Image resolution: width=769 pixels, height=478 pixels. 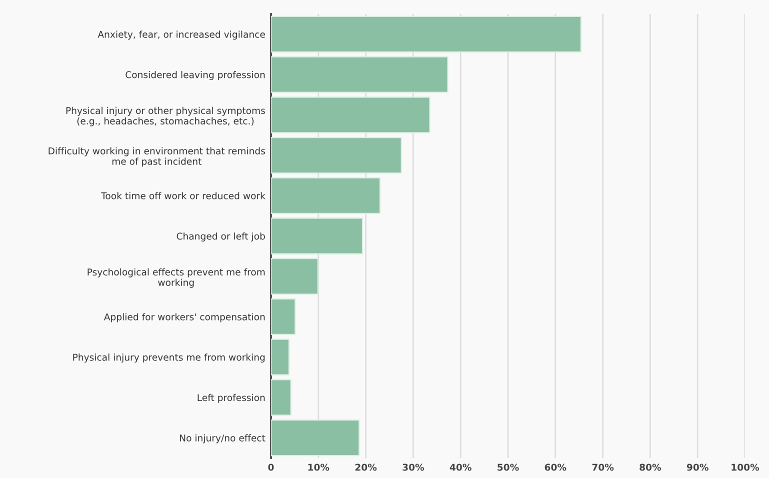 What do you see at coordinates (165, 116) in the screenshot?
I see `y-tick-label: Physical injury or other physical symptoms (e.g., headaches, stomachaches, etc.)` at bounding box center [165, 116].